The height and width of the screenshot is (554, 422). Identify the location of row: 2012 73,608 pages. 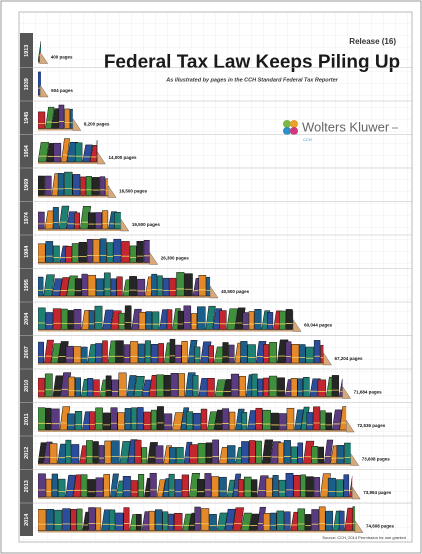
(216, 450).